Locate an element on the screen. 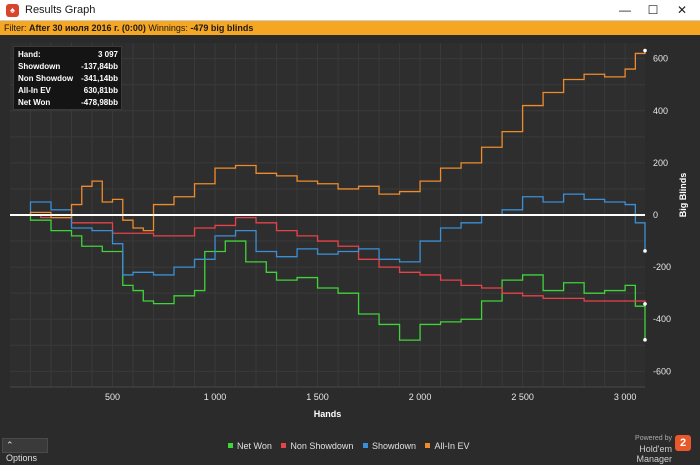  stat-label: Showdown is located at coordinates (39, 66).